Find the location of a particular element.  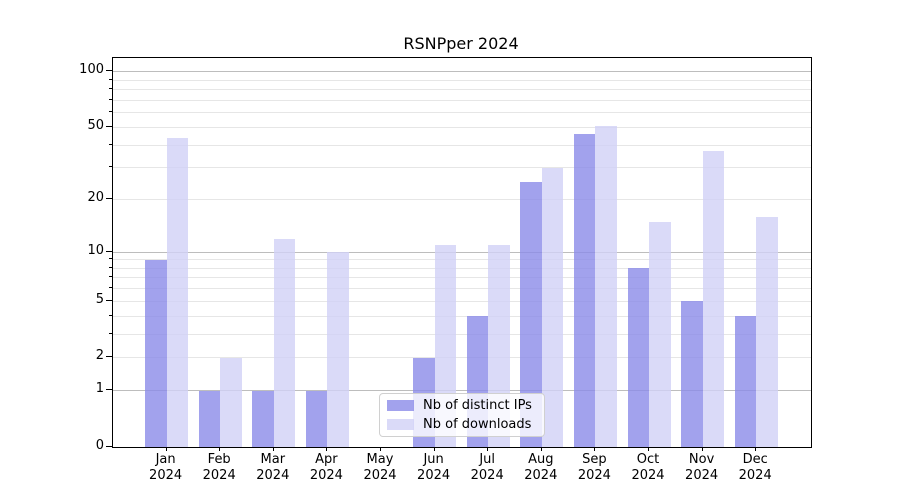

x-tick-label: Jun 2024 is located at coordinates (434, 467).